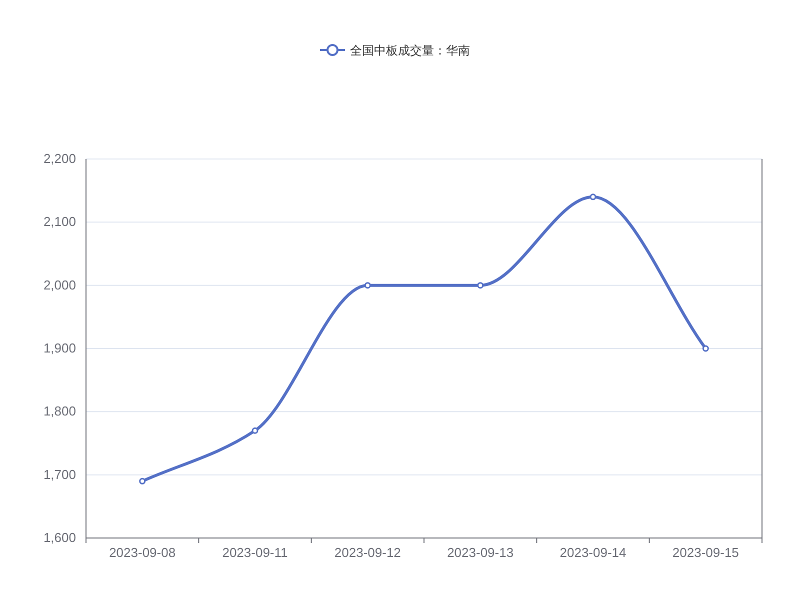 The image size is (811, 600). What do you see at coordinates (410, 51) in the screenshot?
I see `legend-label: 全国中板成交量：华南` at bounding box center [410, 51].